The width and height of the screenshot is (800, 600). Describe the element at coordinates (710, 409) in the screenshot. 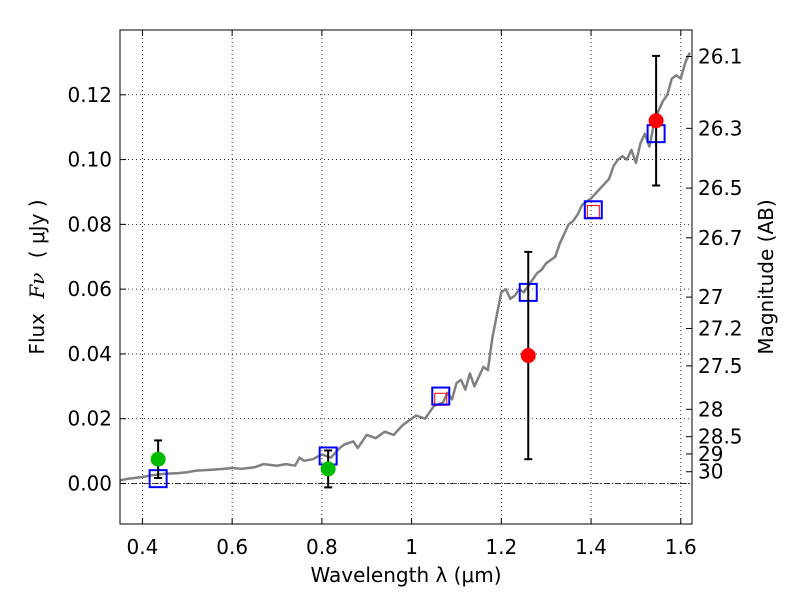

I see `y2-tick-label: 28` at that location.